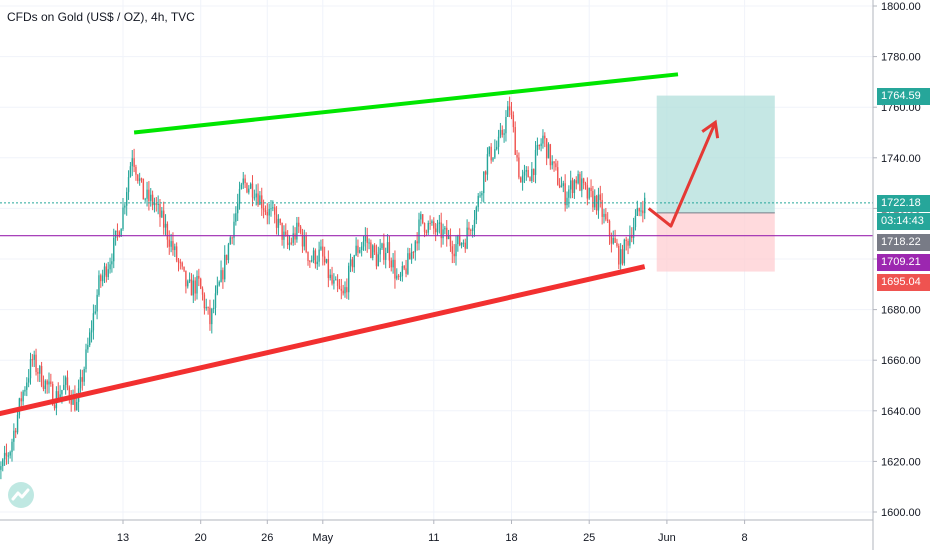 Image resolution: width=932 pixels, height=550 pixels. Describe the element at coordinates (667, 538) in the screenshot. I see `x-tick-label: Jun` at that location.